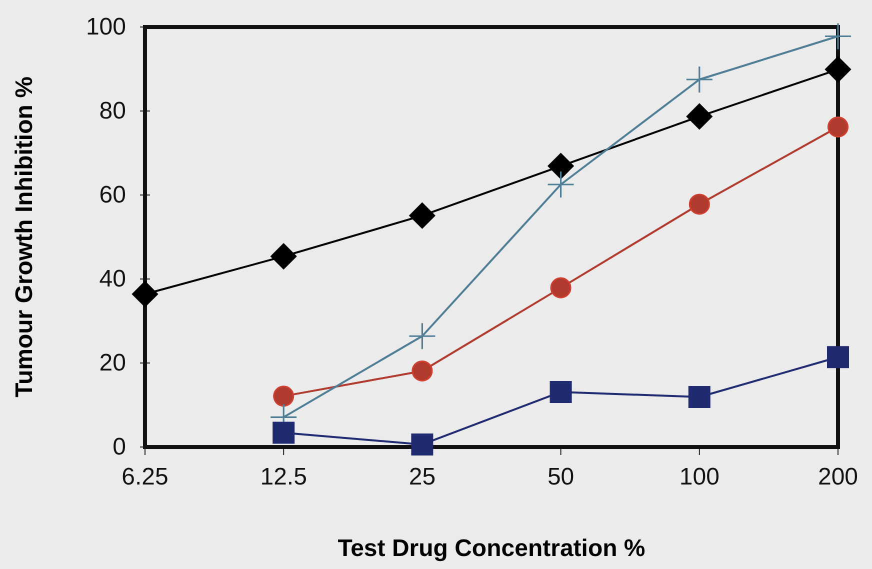 The image size is (872, 569). I want to click on x-tick-label: 50, so click(560, 476).